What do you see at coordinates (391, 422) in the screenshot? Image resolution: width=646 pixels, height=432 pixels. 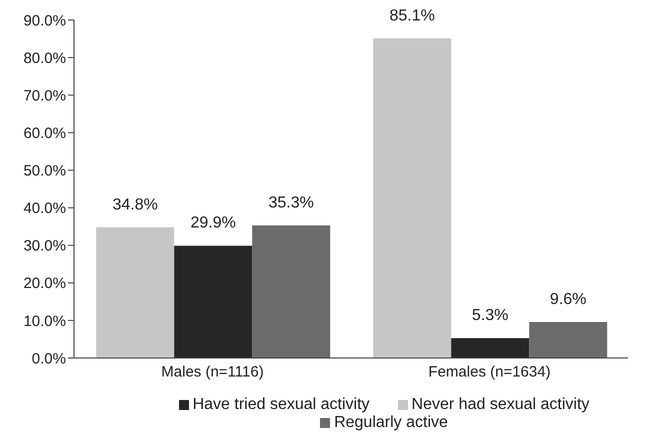 I see `legend-label: Regularly active` at bounding box center [391, 422].